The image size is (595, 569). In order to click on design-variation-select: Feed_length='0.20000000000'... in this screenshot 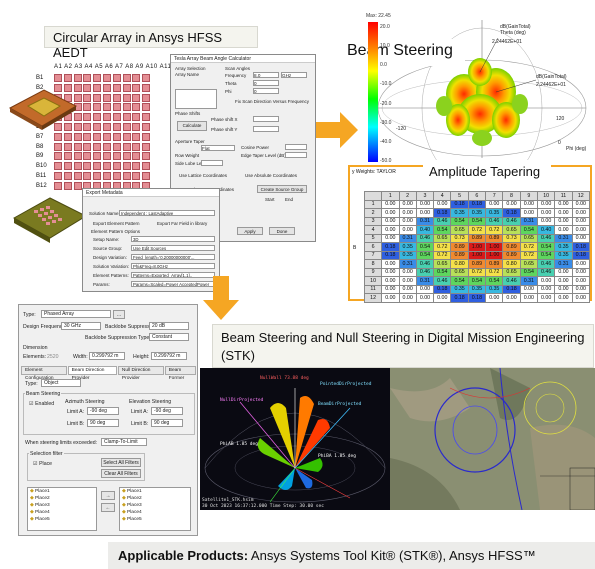, I will do `click(173, 257)`.